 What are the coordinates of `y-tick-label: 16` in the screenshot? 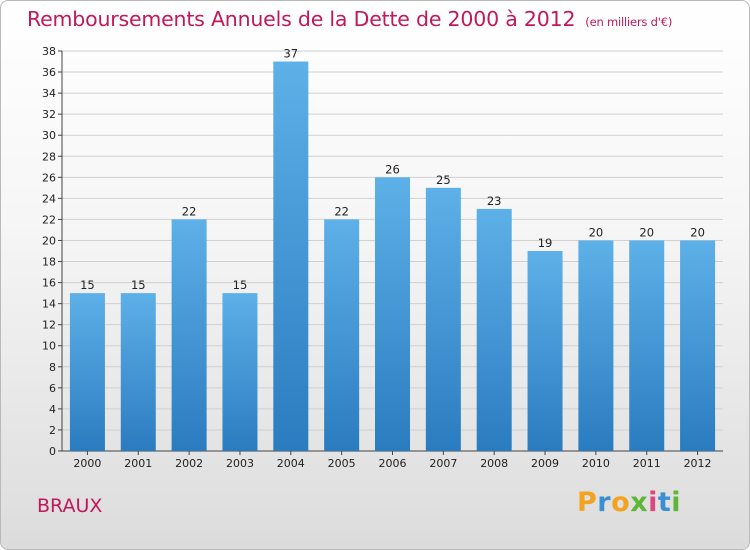 It's located at (49, 283).